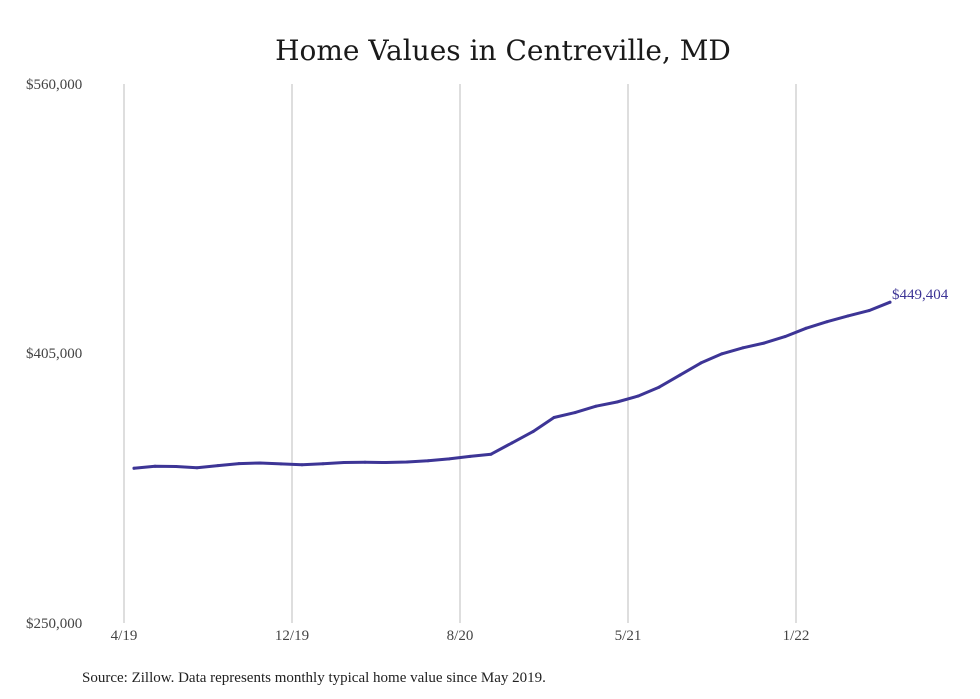 The width and height of the screenshot is (980, 699). What do you see at coordinates (628, 636) in the screenshot?
I see `x-tick-label: 5/21` at bounding box center [628, 636].